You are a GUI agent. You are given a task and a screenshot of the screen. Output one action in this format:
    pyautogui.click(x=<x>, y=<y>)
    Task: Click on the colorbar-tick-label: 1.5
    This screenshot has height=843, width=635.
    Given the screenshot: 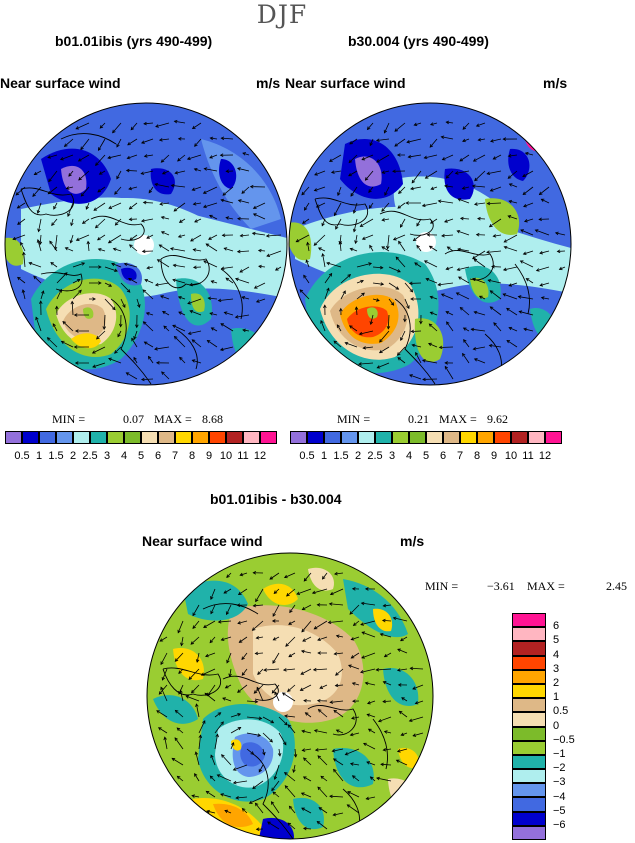 What is the action you would take?
    pyautogui.click(x=56, y=456)
    